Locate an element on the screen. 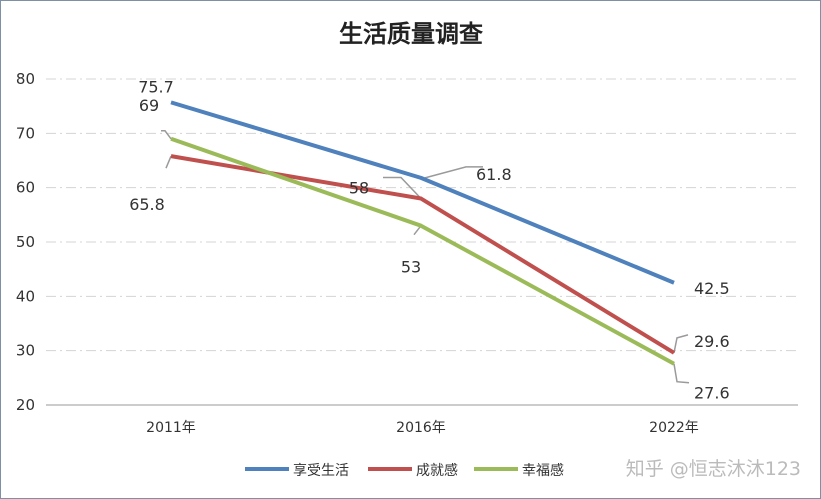  y-tick-label: 20 is located at coordinates (25, 405).